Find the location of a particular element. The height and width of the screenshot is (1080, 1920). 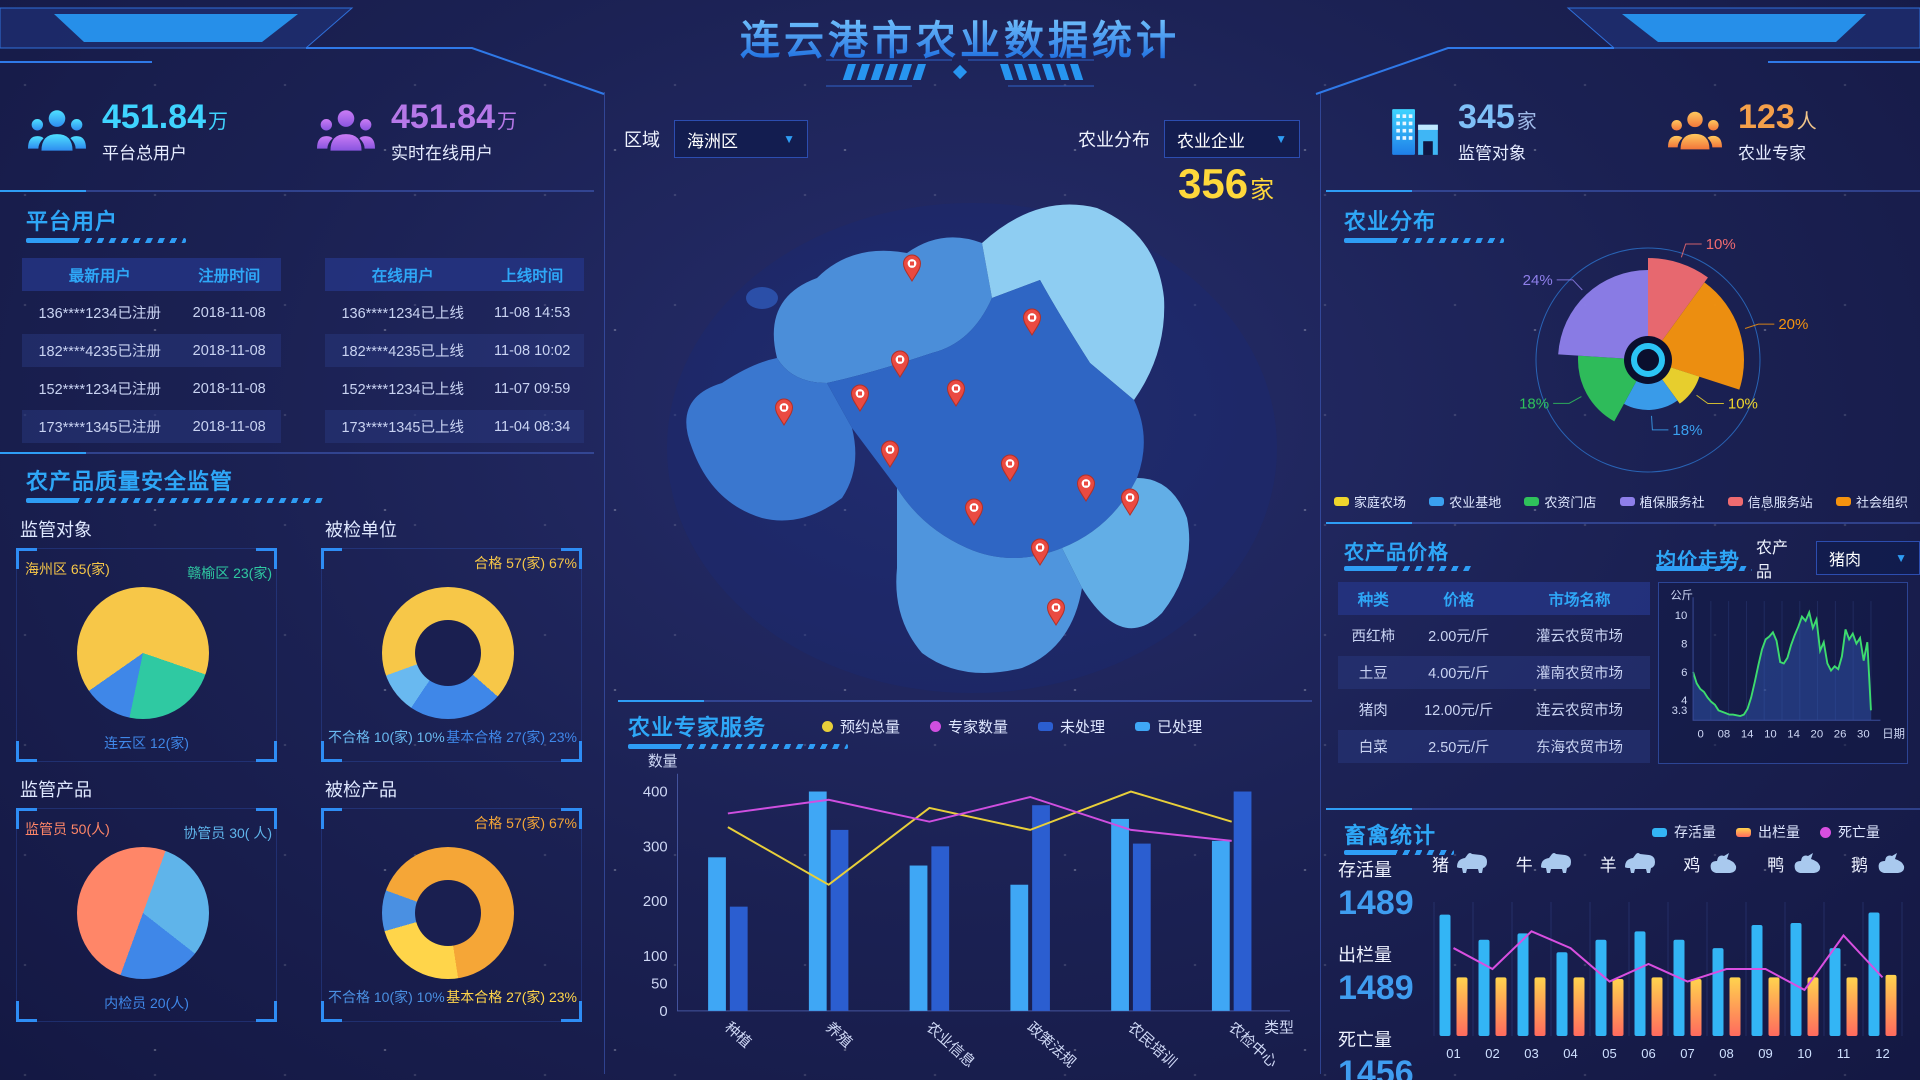

svg-text: 农业信息 is located at coordinates (950, 1045).